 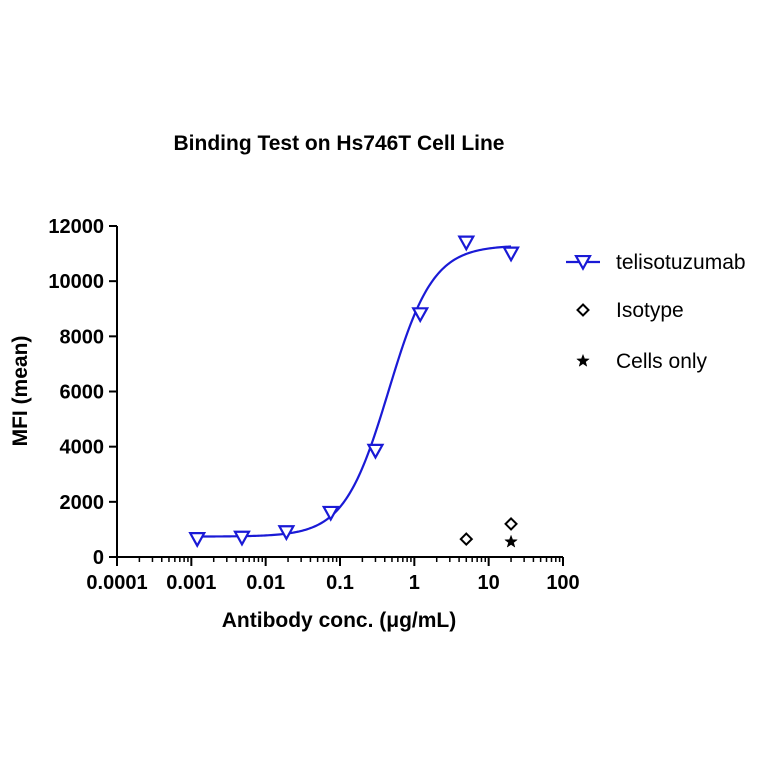 What do you see at coordinates (414, 583) in the screenshot?
I see `x-tick-label: 1` at bounding box center [414, 583].